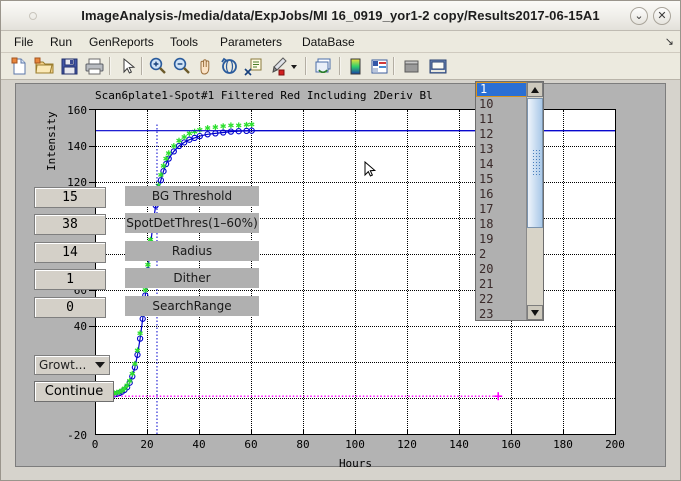 Image resolution: width=681 pixels, height=481 pixels. Describe the element at coordinates (77, 146) in the screenshot. I see `ytick-140: 140` at that location.